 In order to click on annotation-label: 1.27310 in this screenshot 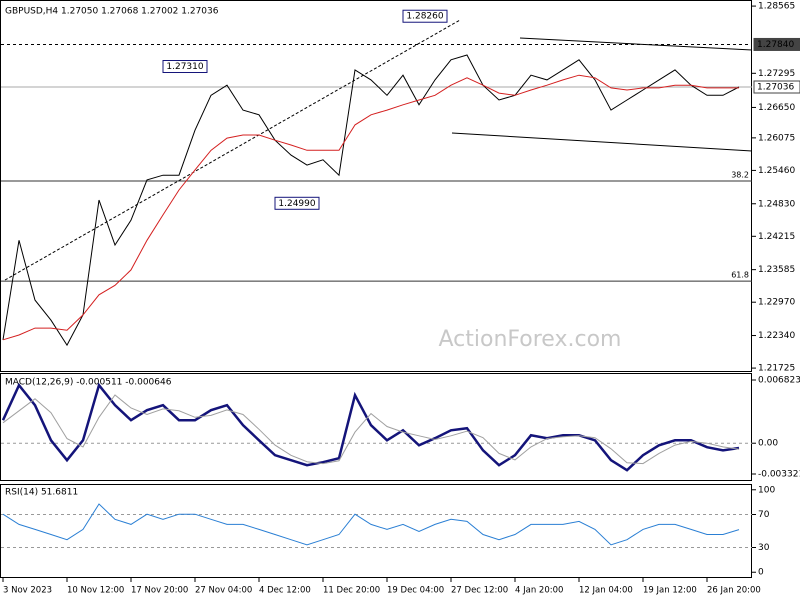, I will do `click(184, 67)`.